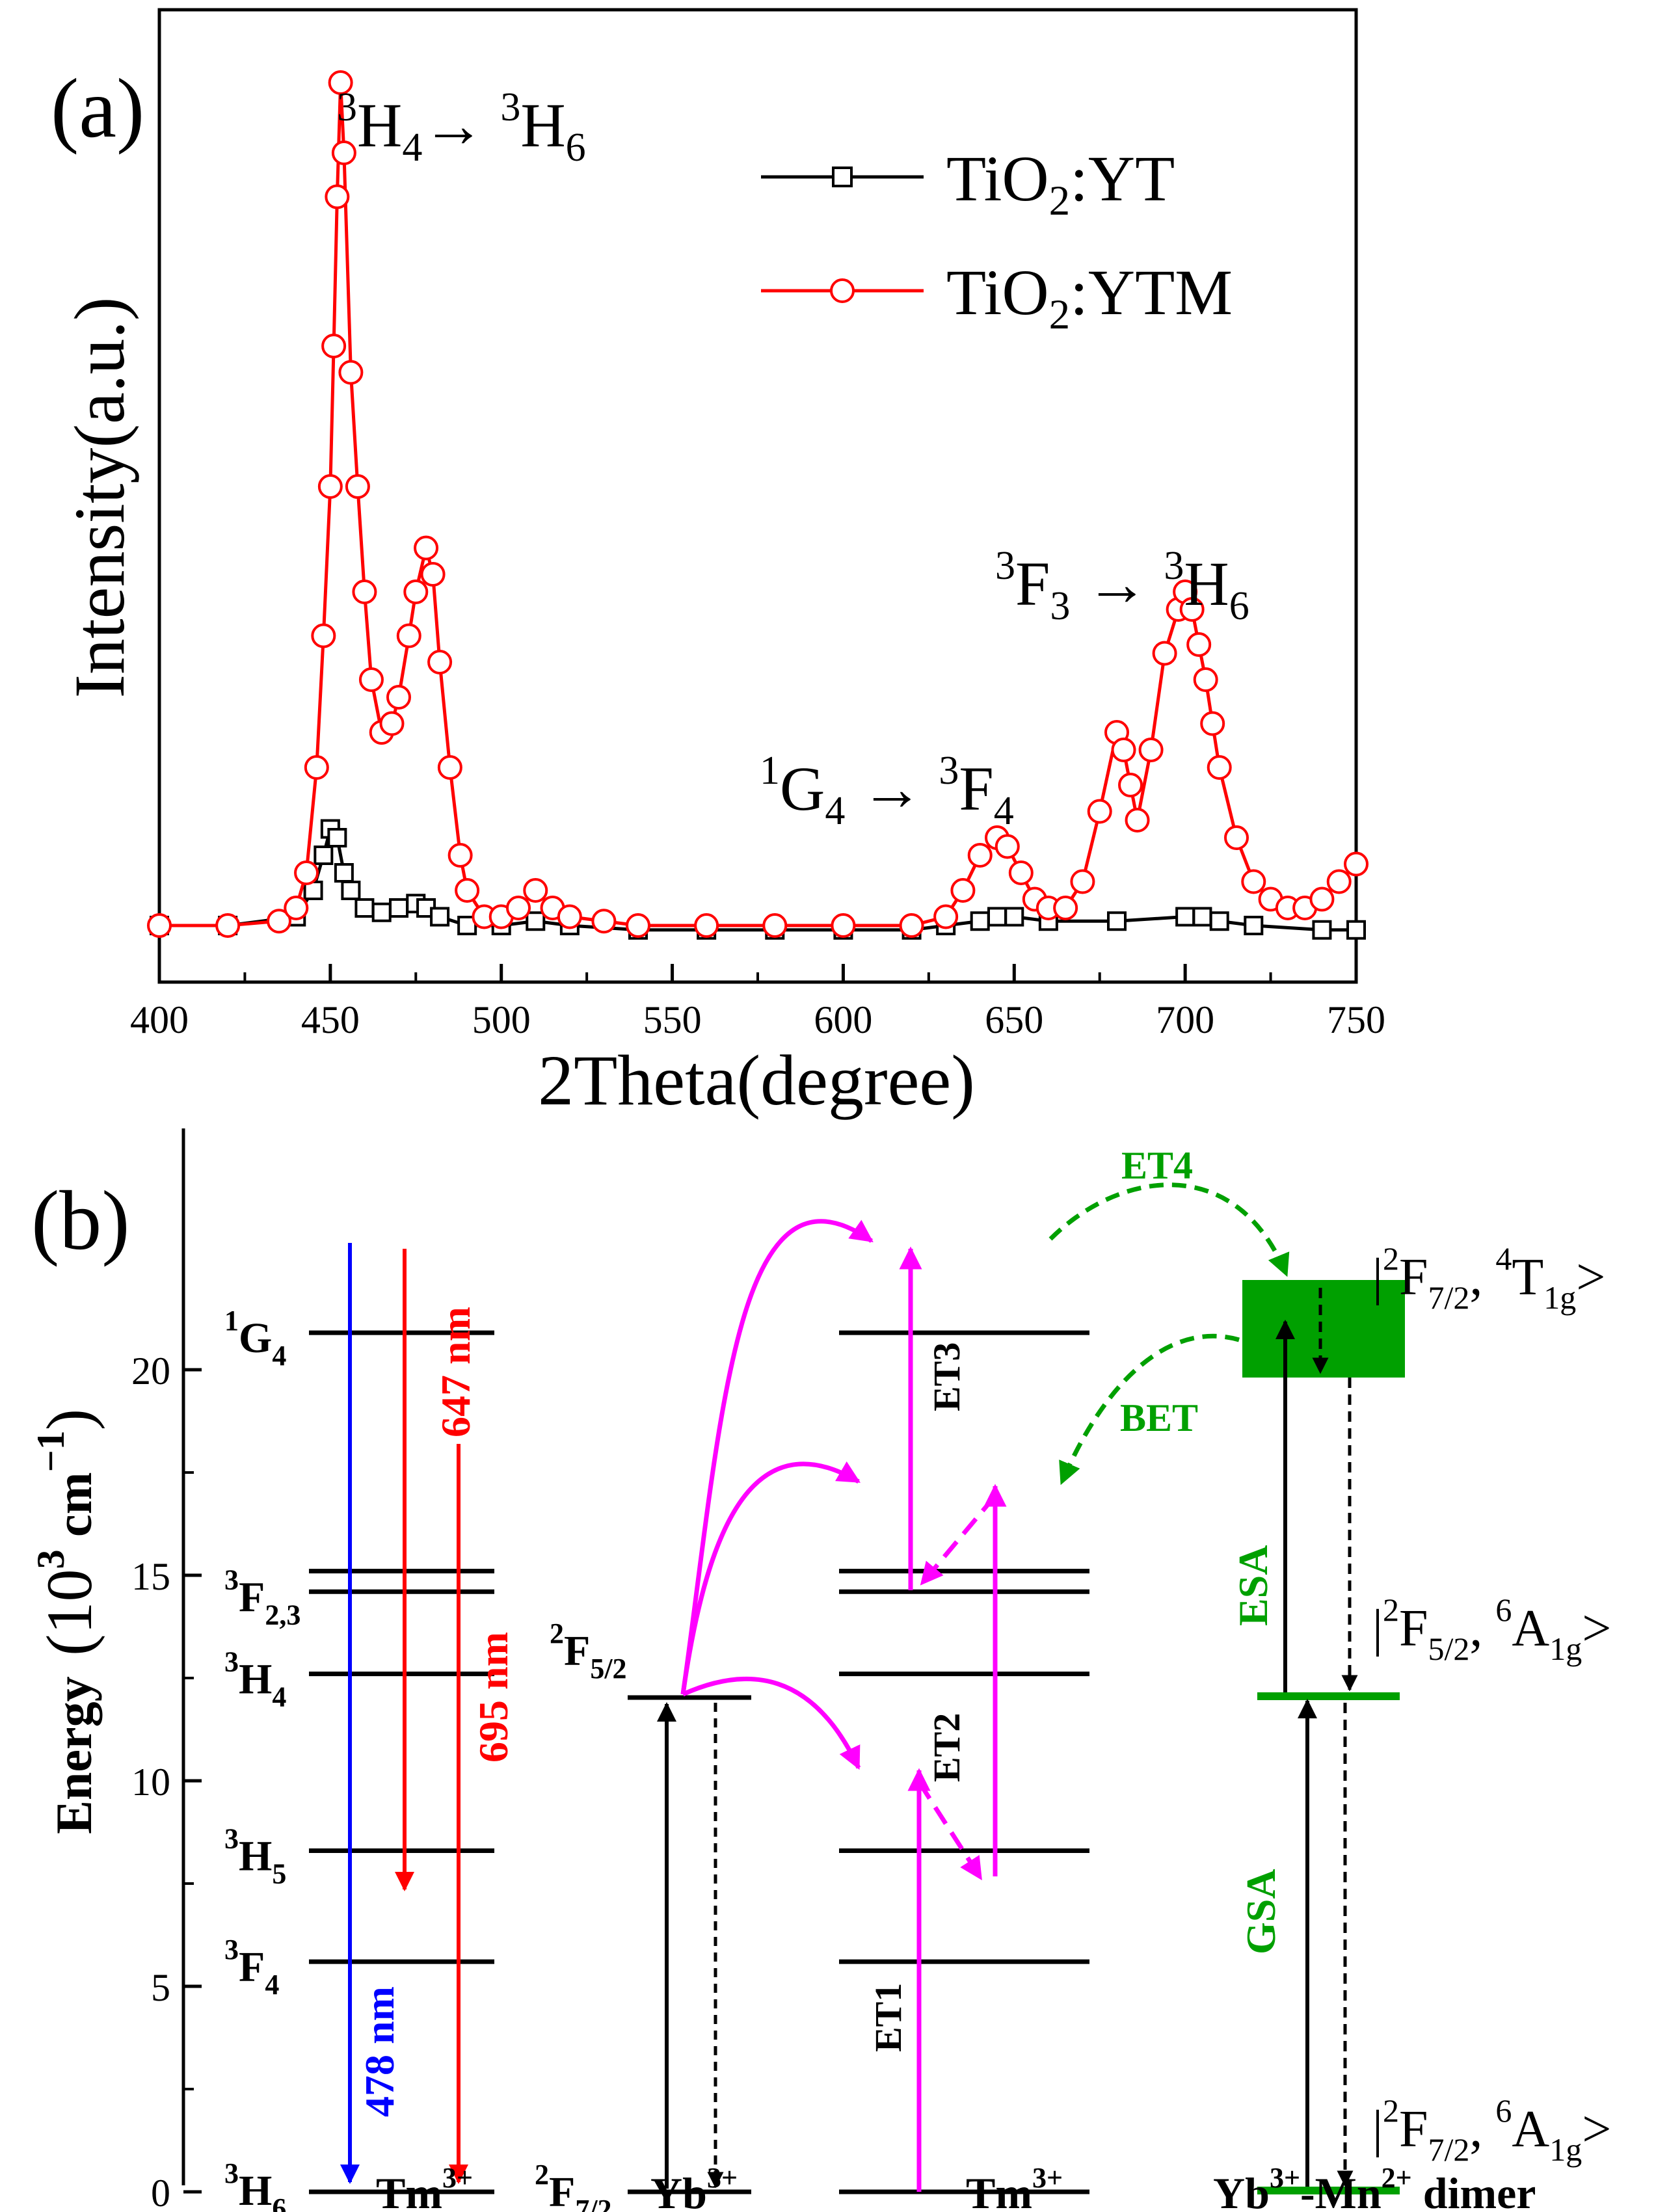 This screenshot has width=1669, height=2212. What do you see at coordinates (950, 1830) in the screenshot?
I see `et1-relax-arrow` at bounding box center [950, 1830].